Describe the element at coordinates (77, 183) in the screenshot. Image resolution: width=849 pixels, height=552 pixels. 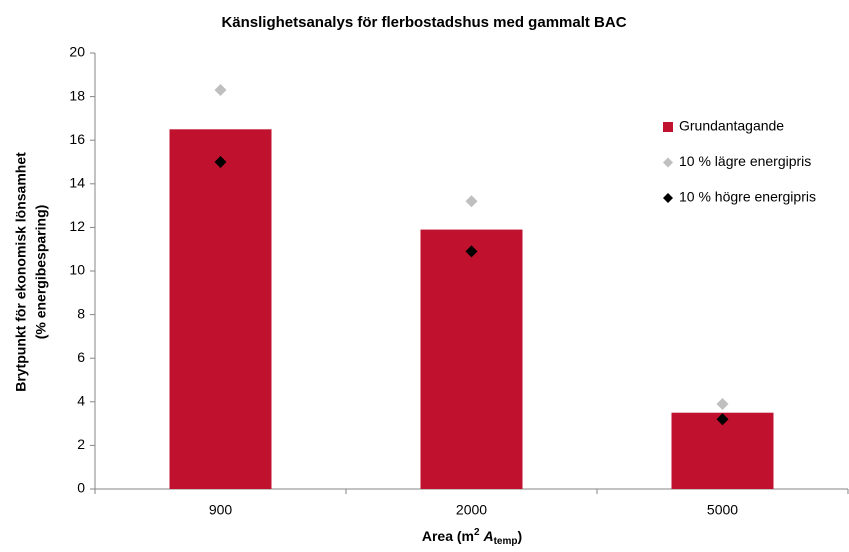
I see `y-tick-label: 14` at that location.